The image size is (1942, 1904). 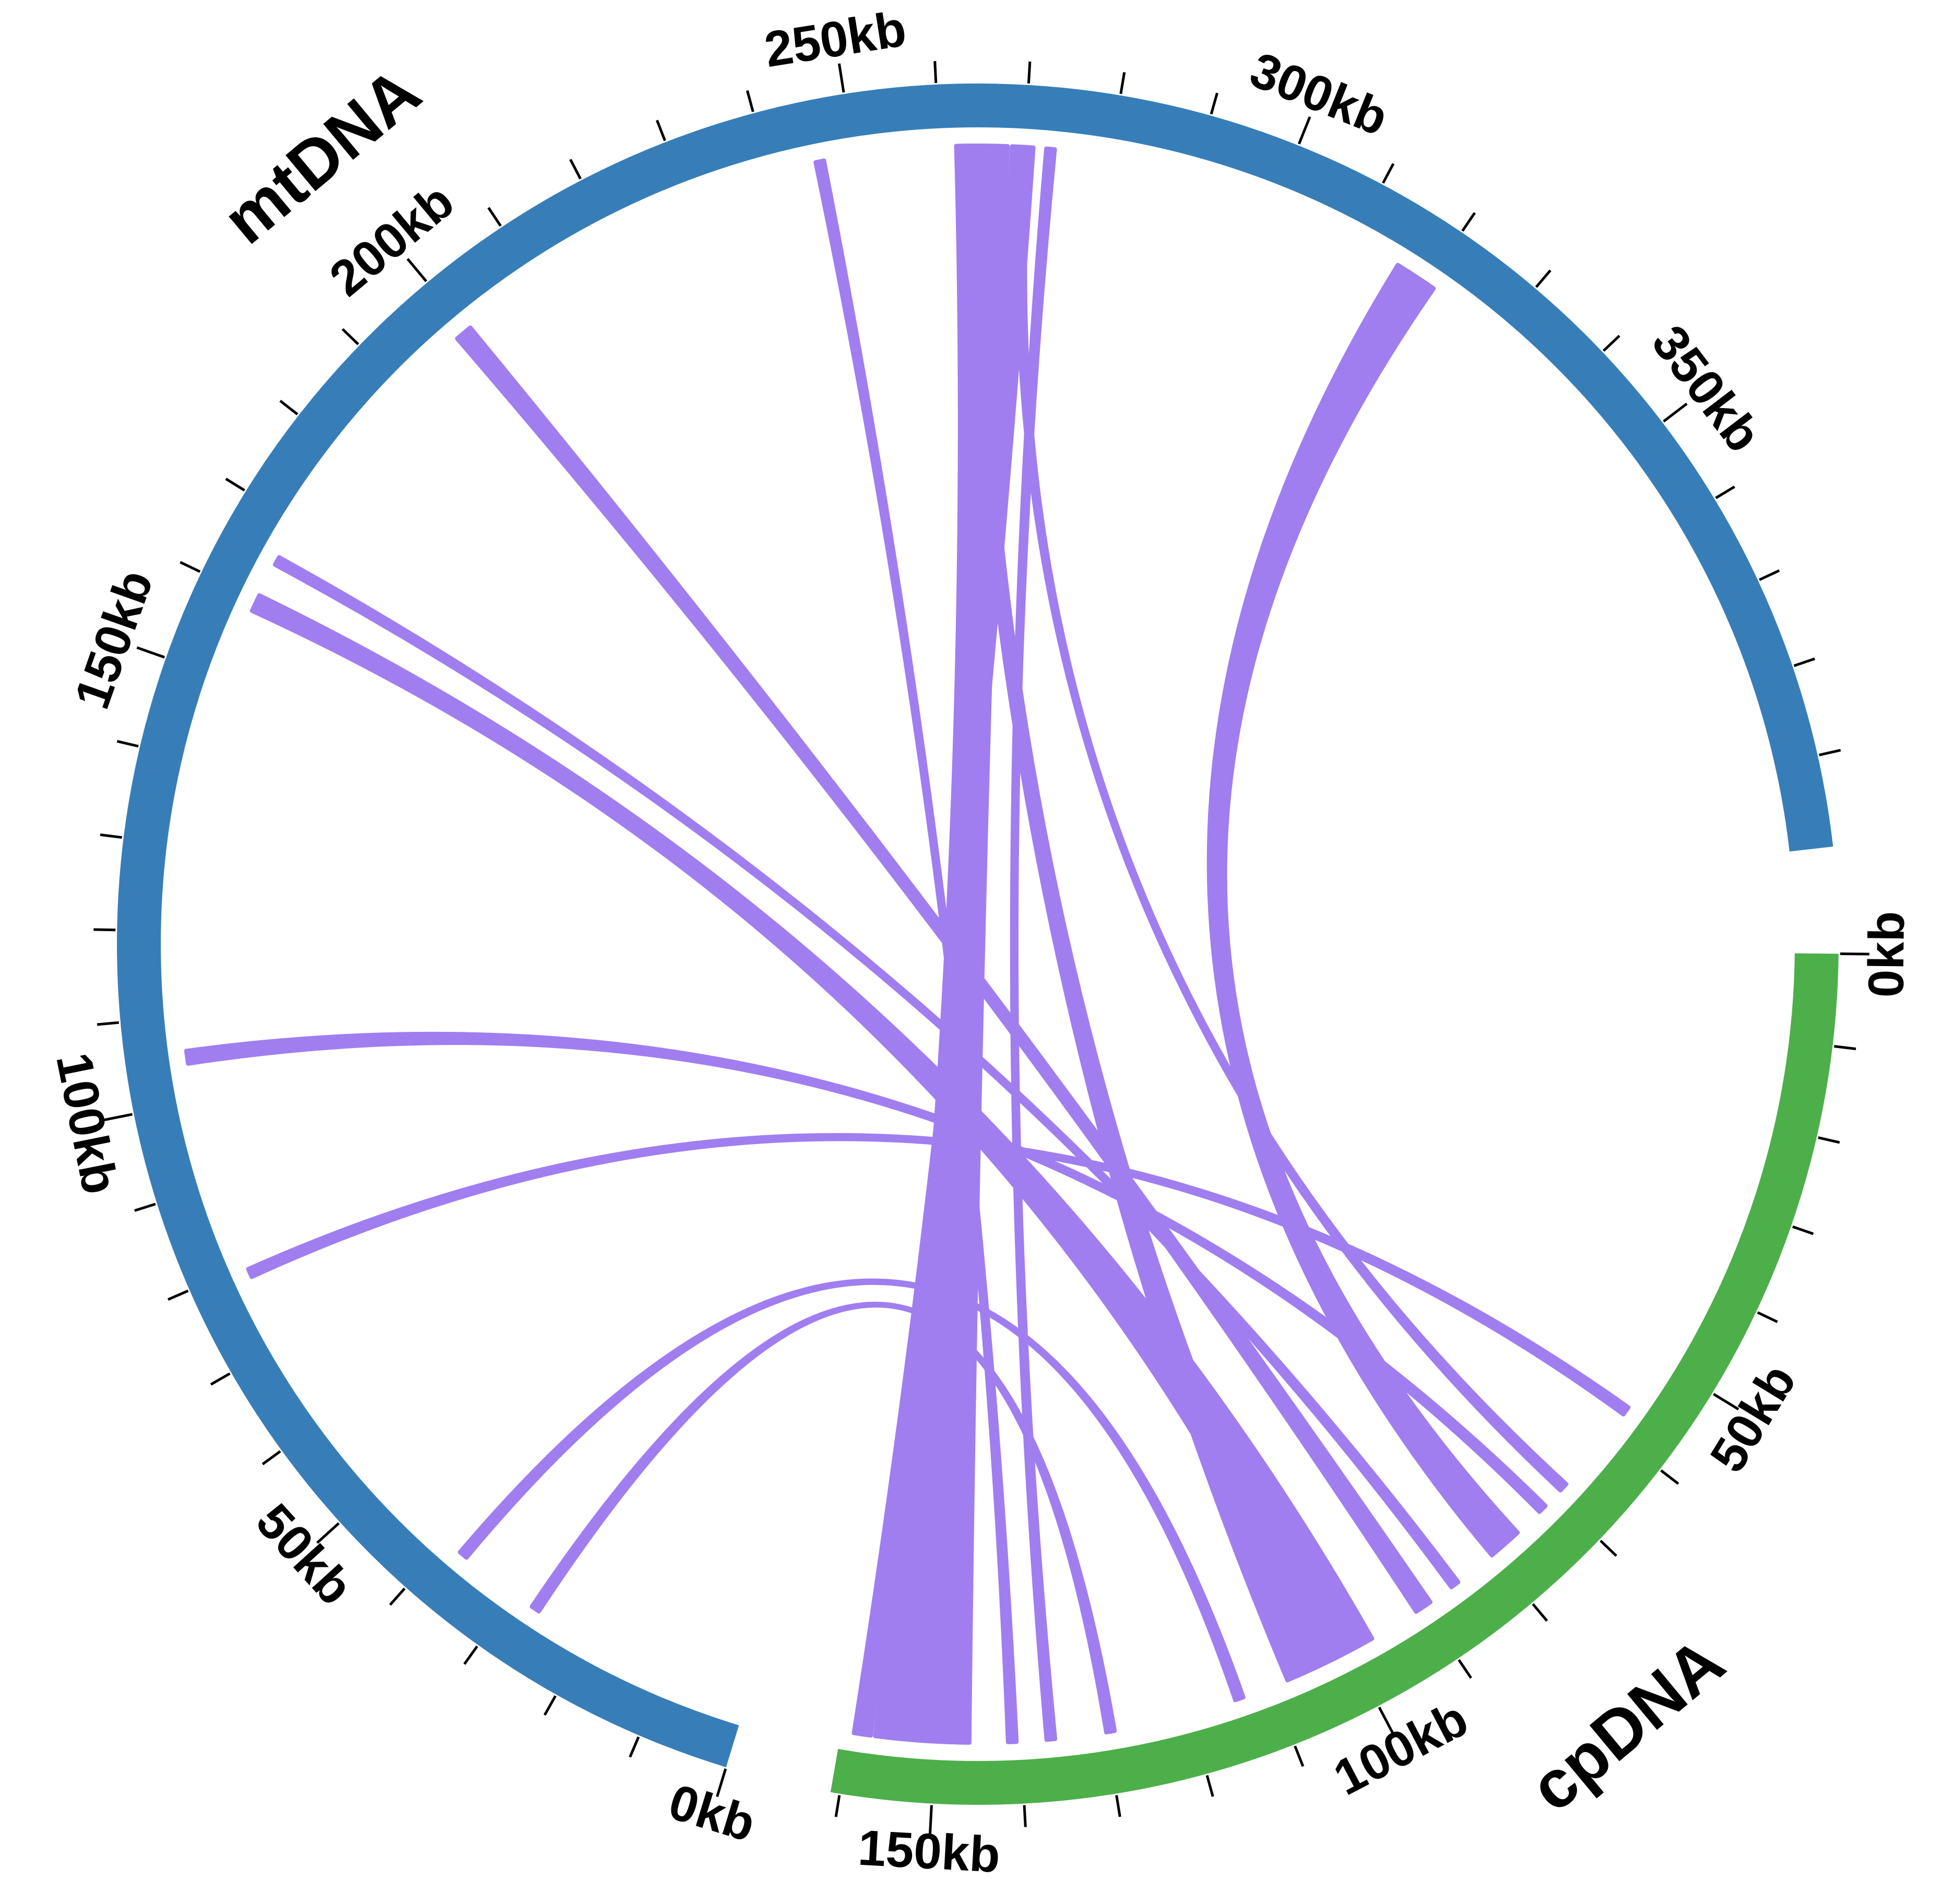 I want to click on tick-label: 300kb, so click(x=1319, y=94).